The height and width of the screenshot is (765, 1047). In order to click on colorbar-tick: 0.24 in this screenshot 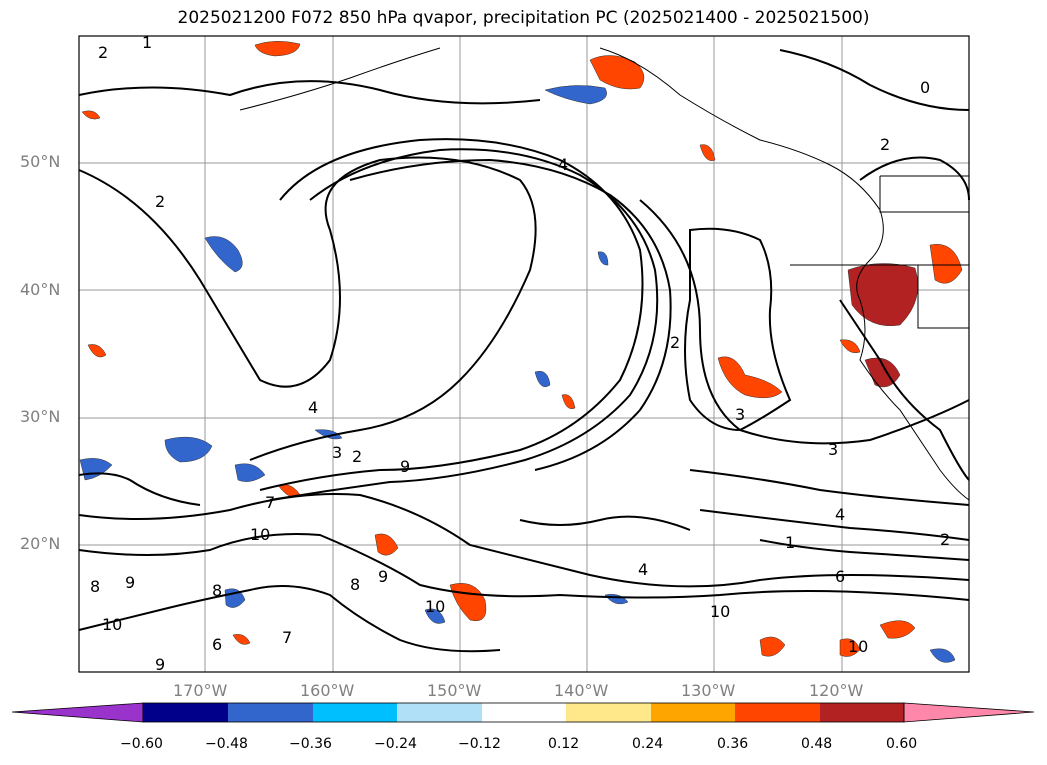, I will do `click(648, 744)`.